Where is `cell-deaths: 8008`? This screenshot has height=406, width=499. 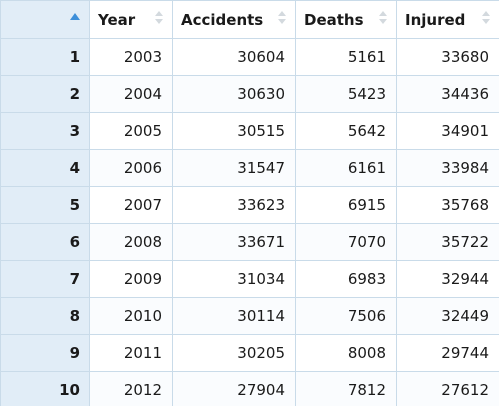
cell-deaths: 8008 is located at coordinates (346, 353).